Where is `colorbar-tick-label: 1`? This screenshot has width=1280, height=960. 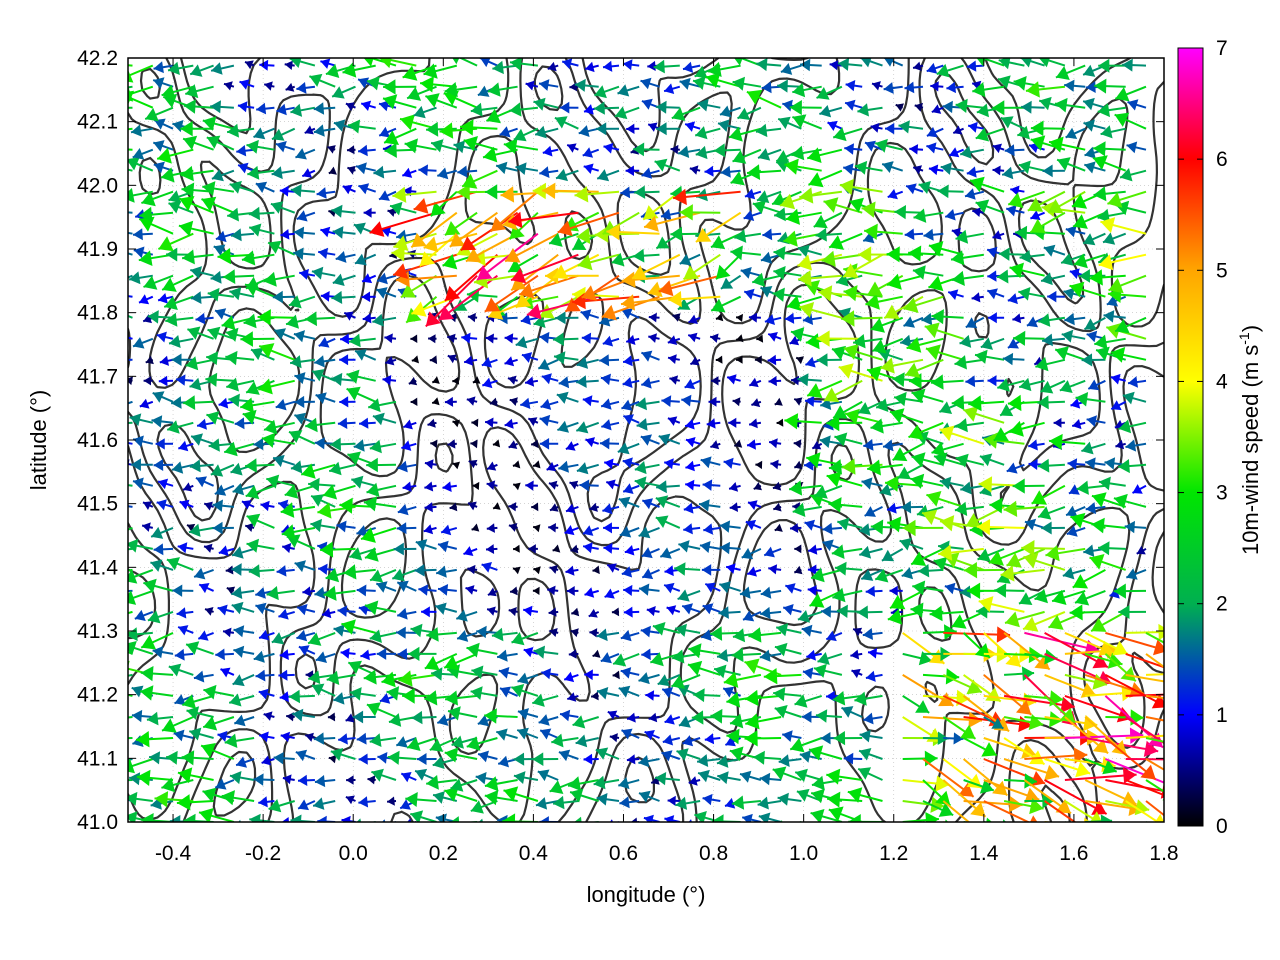
colorbar-tick-label: 1 is located at coordinates (1222, 715).